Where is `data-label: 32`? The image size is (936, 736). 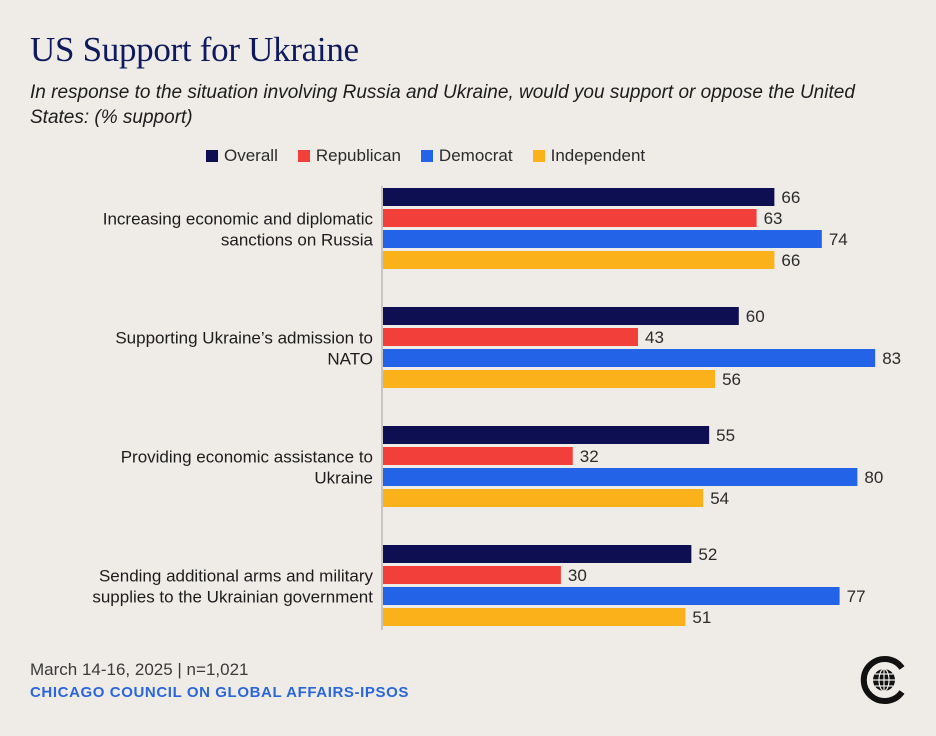
data-label: 32 is located at coordinates (589, 456).